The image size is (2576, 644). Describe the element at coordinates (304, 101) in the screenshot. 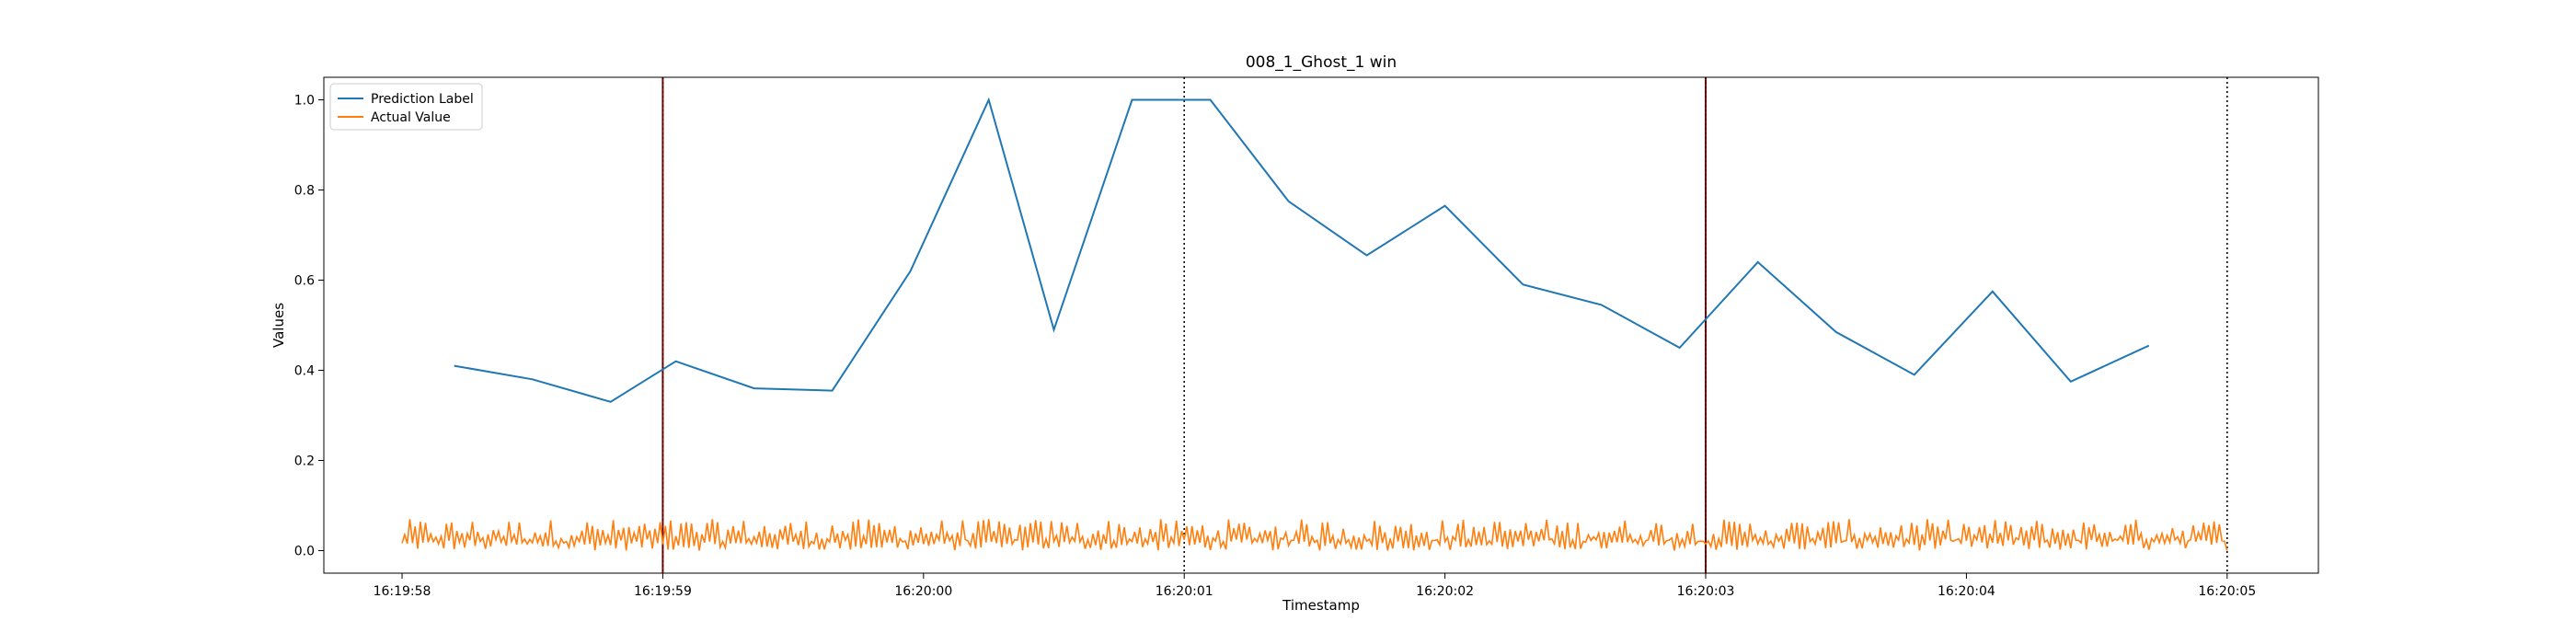

I see `y-tick-label: 1.0` at that location.